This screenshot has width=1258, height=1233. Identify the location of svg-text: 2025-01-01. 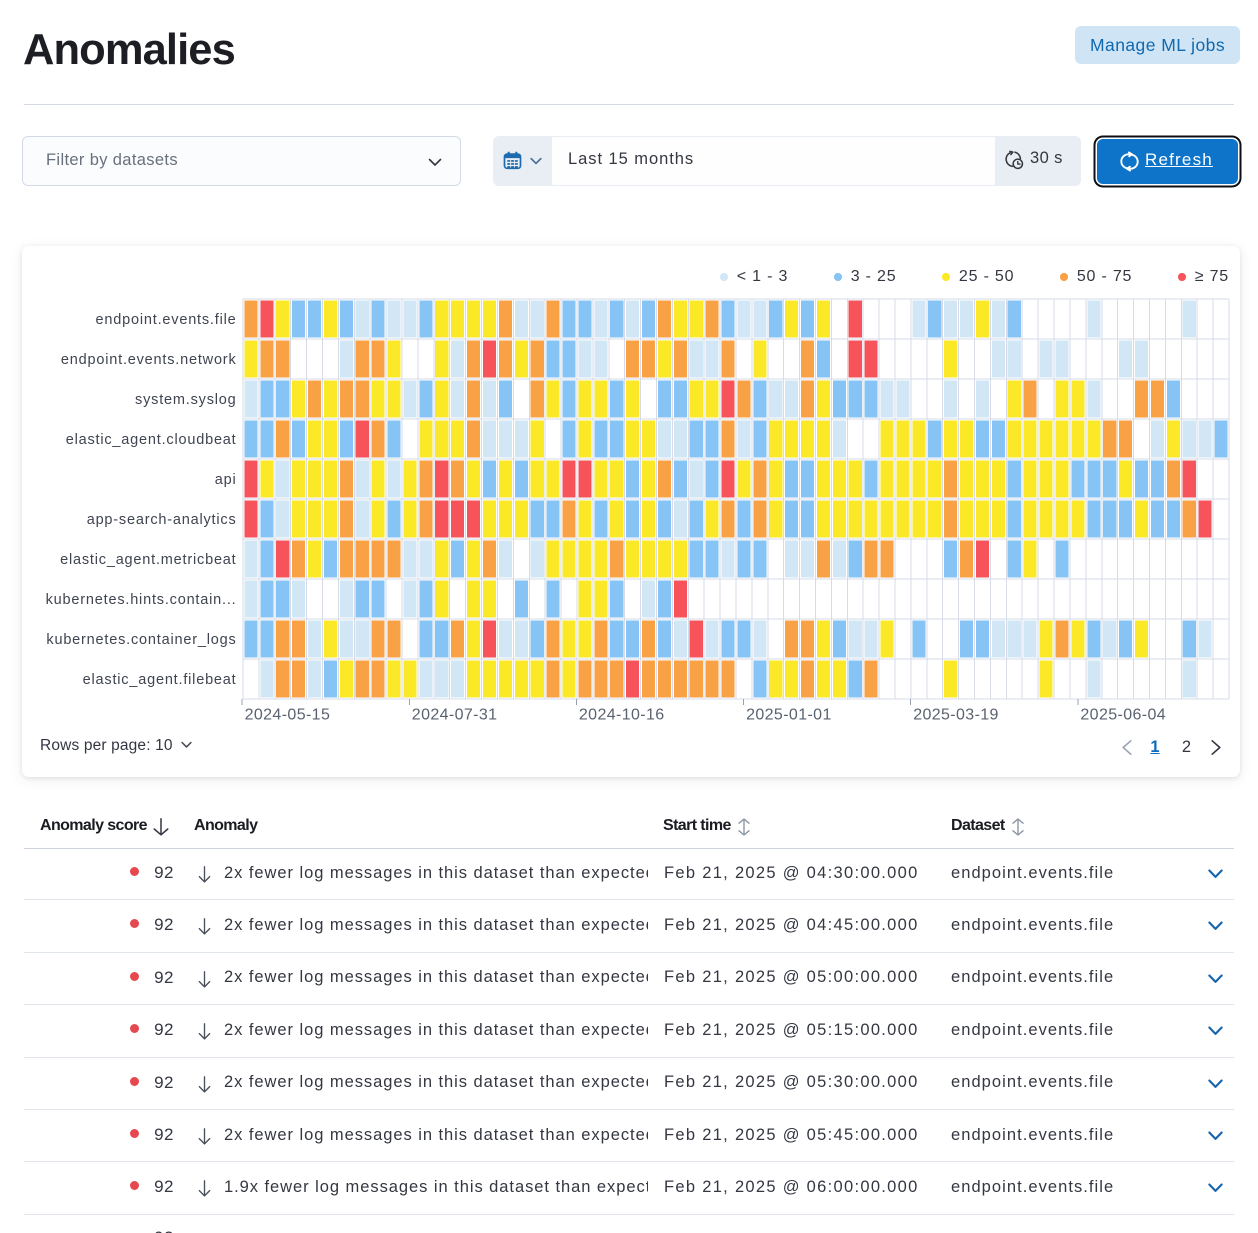
(789, 715).